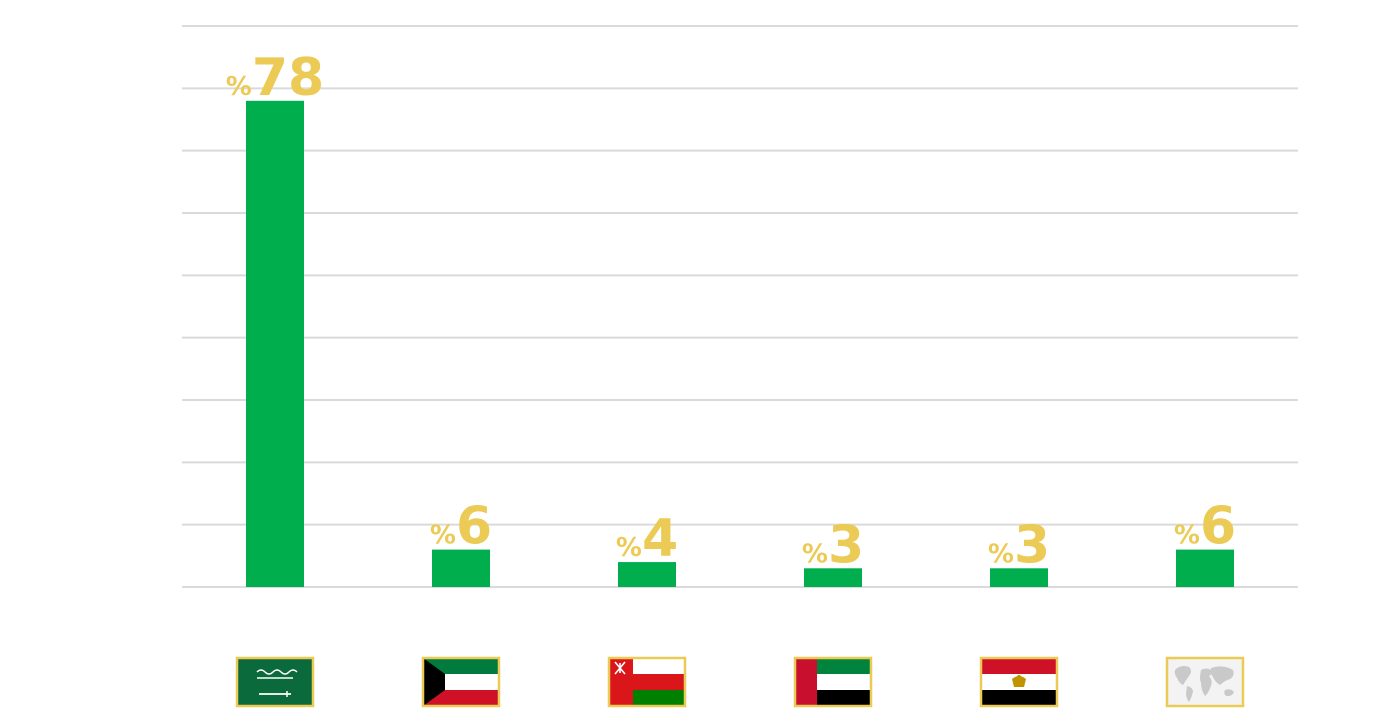 This screenshot has width=1399, height=724. What do you see at coordinates (740, 682) in the screenshot?
I see `category-flags` at bounding box center [740, 682].